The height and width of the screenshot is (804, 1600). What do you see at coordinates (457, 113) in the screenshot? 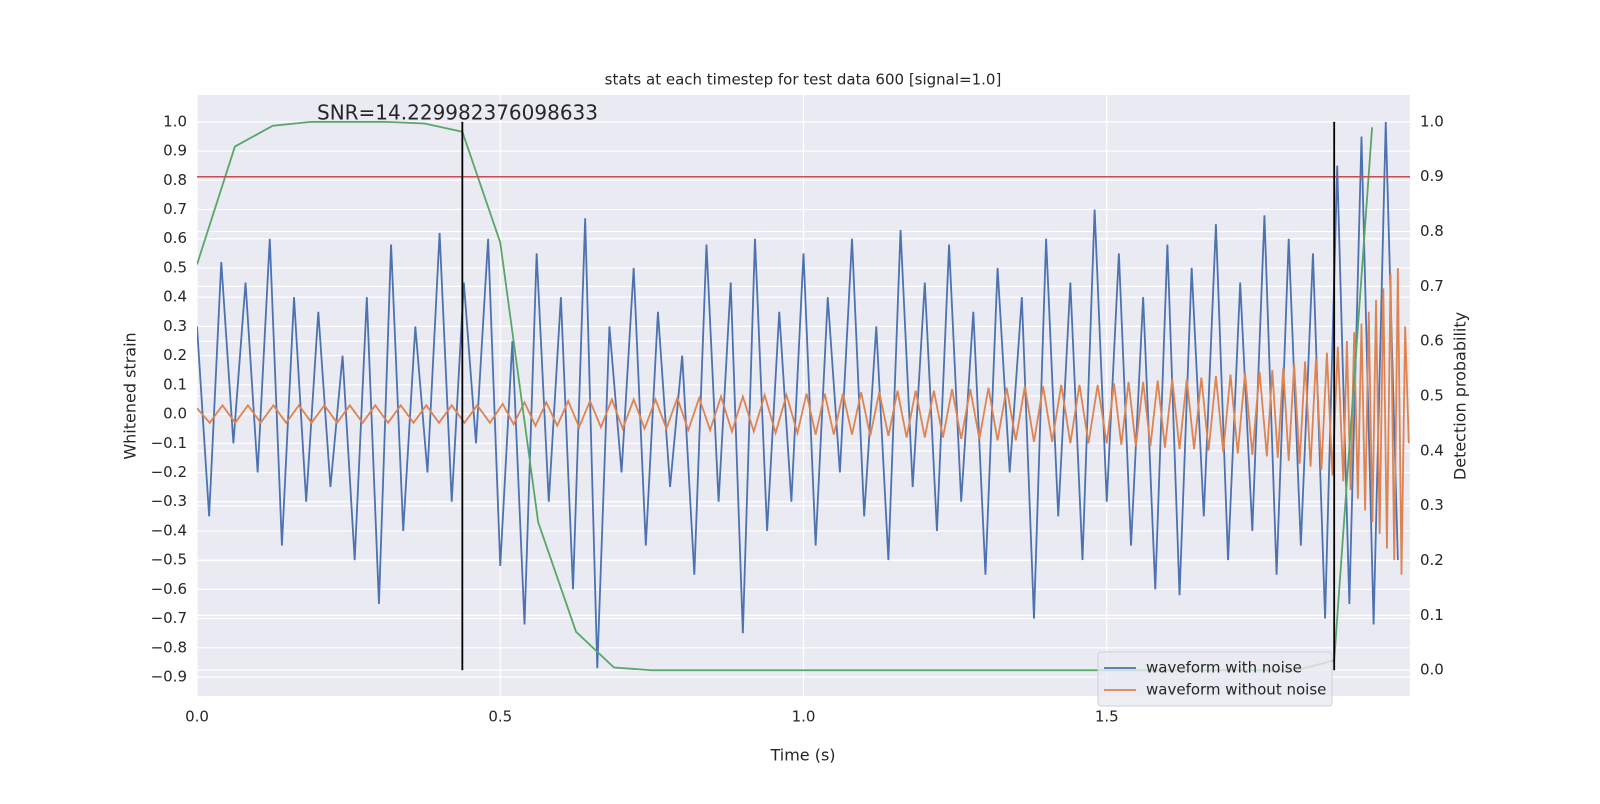
I see `annotation: SNR=14.229982376098633` at bounding box center [457, 113].